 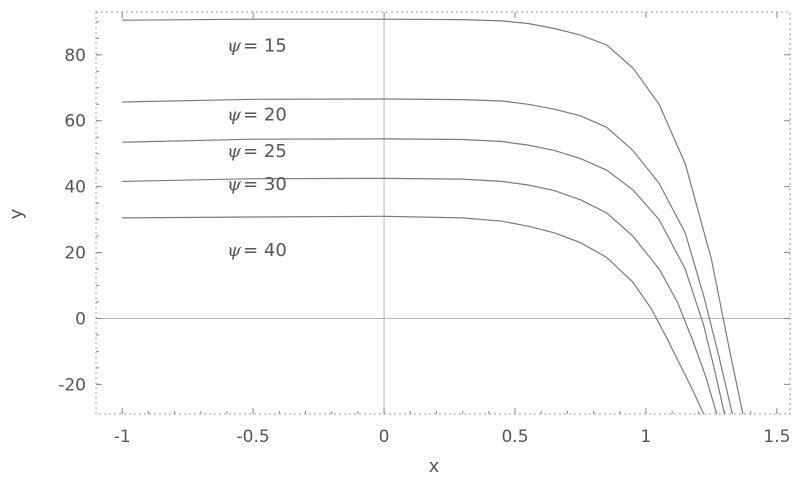 What do you see at coordinates (384, 437) in the screenshot?
I see `x-tick-label: 0` at bounding box center [384, 437].